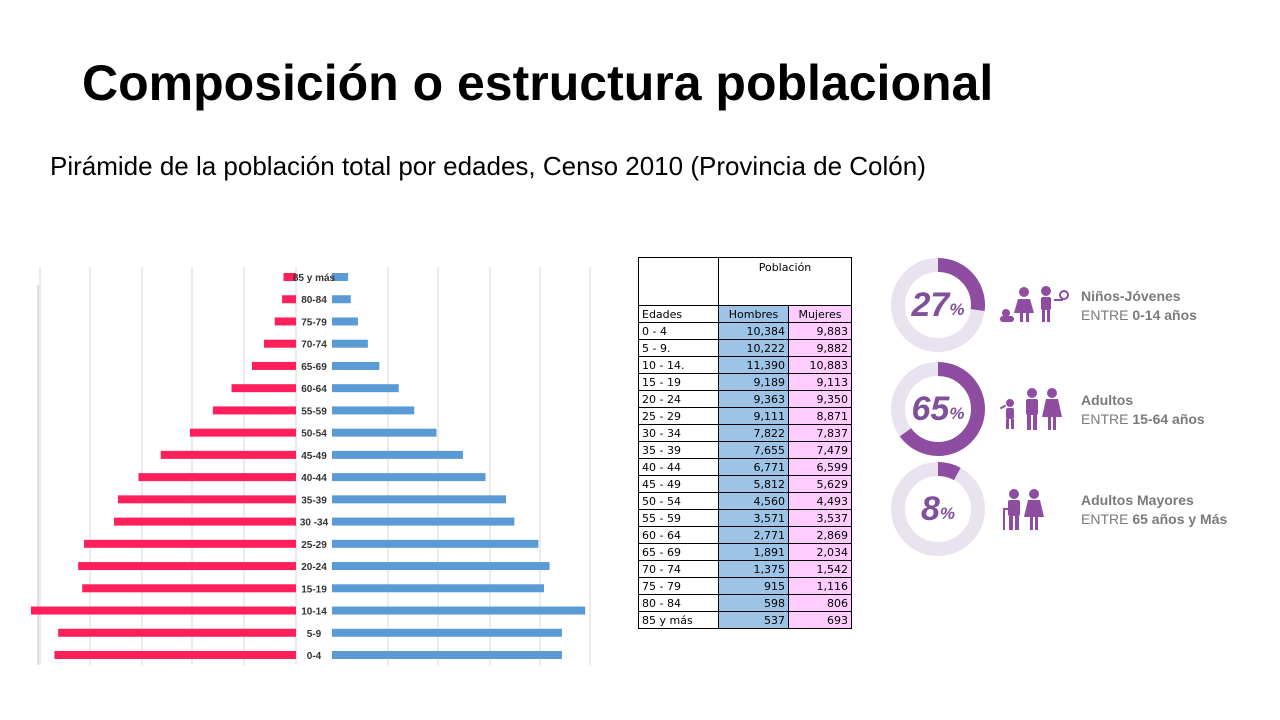 This screenshot has width=1280, height=720. Describe the element at coordinates (753, 399) in the screenshot. I see `cell-hombres: 9,363` at that location.